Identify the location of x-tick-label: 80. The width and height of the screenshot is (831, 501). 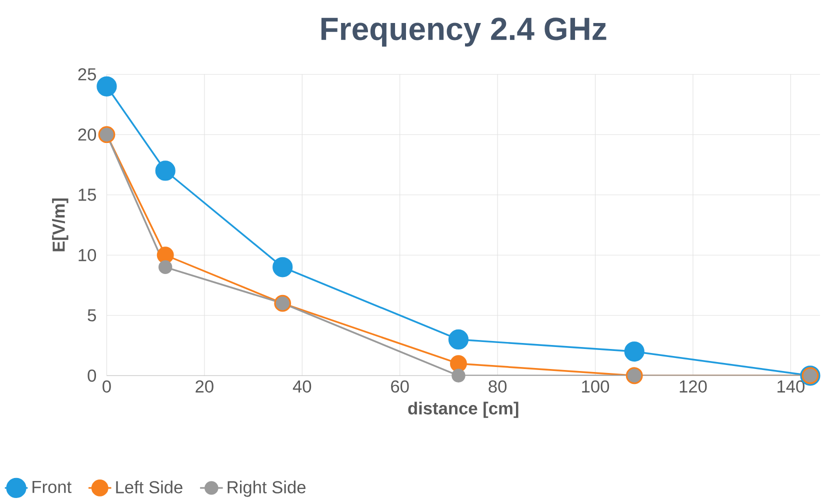
(497, 386).